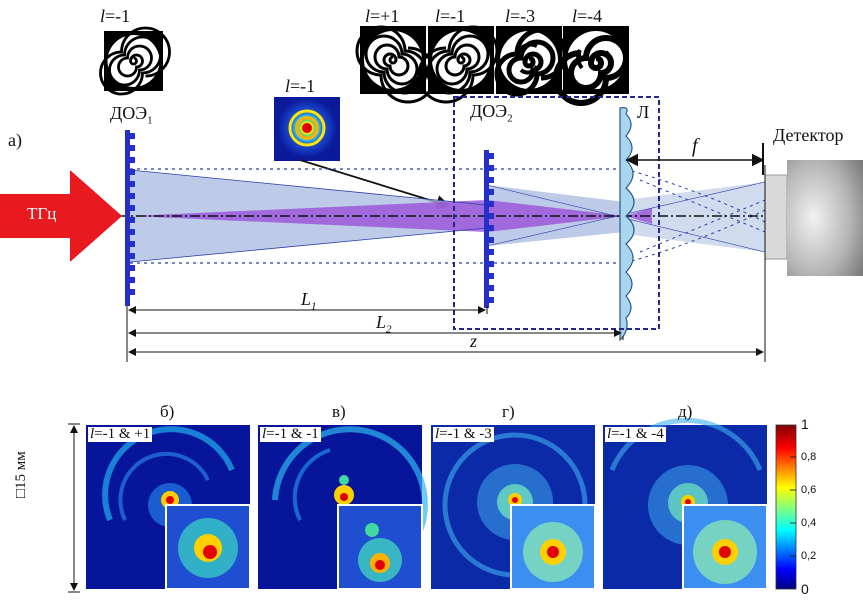 The image size is (863, 611). I want to click on doe2-element, so click(489, 229).